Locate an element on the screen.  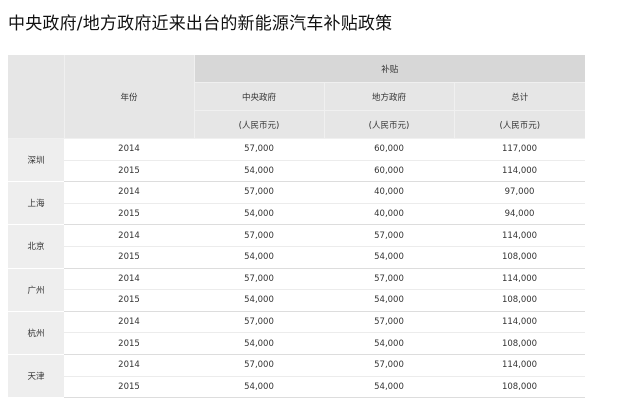
total-cell: 97,000 is located at coordinates (520, 192).